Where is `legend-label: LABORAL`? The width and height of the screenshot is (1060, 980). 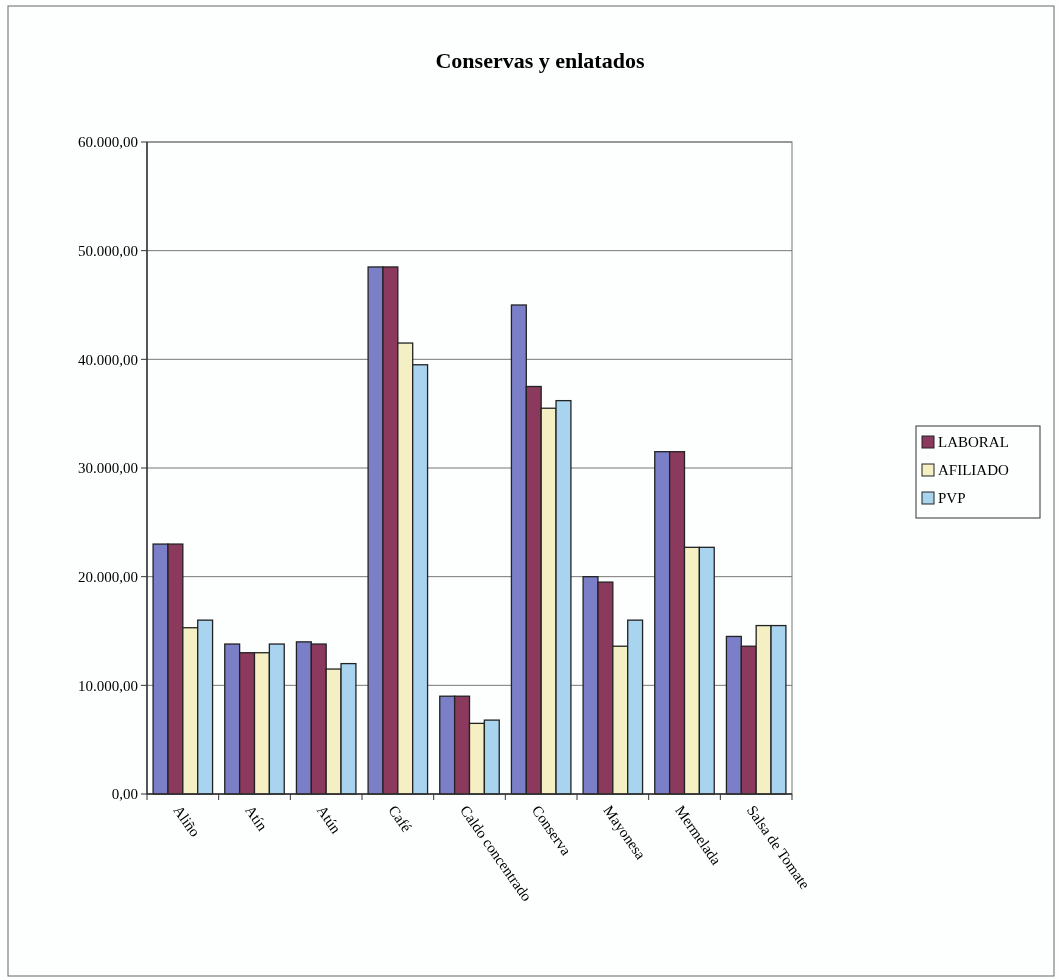 legend-label: LABORAL is located at coordinates (973, 442).